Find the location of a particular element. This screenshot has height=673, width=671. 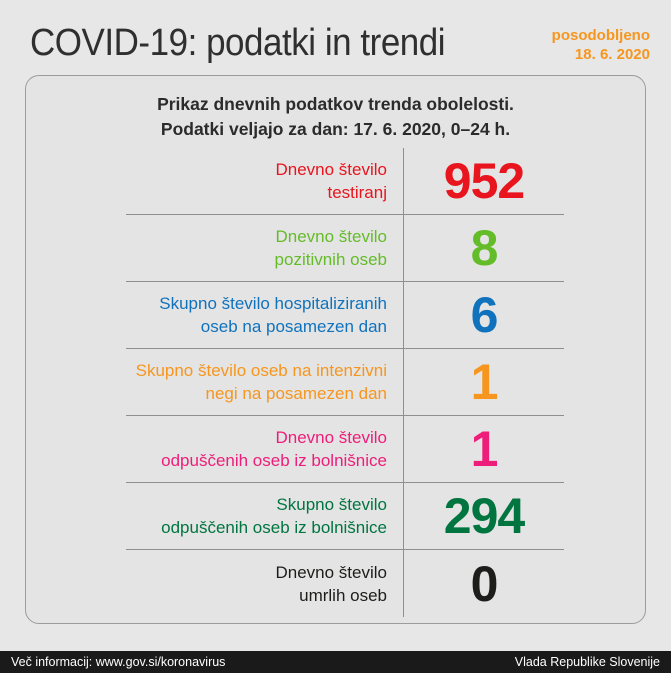

updated-date: 18. 6. 2020 is located at coordinates (612, 54).